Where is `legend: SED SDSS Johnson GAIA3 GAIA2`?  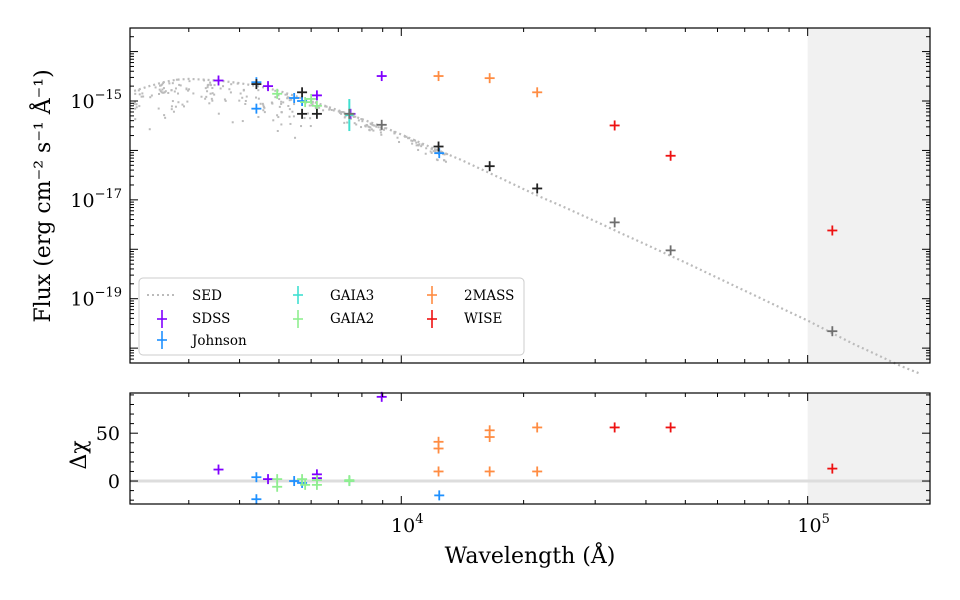
legend: SED SDSS Johnson GAIA3 GAIA2 is located at coordinates (331, 316).